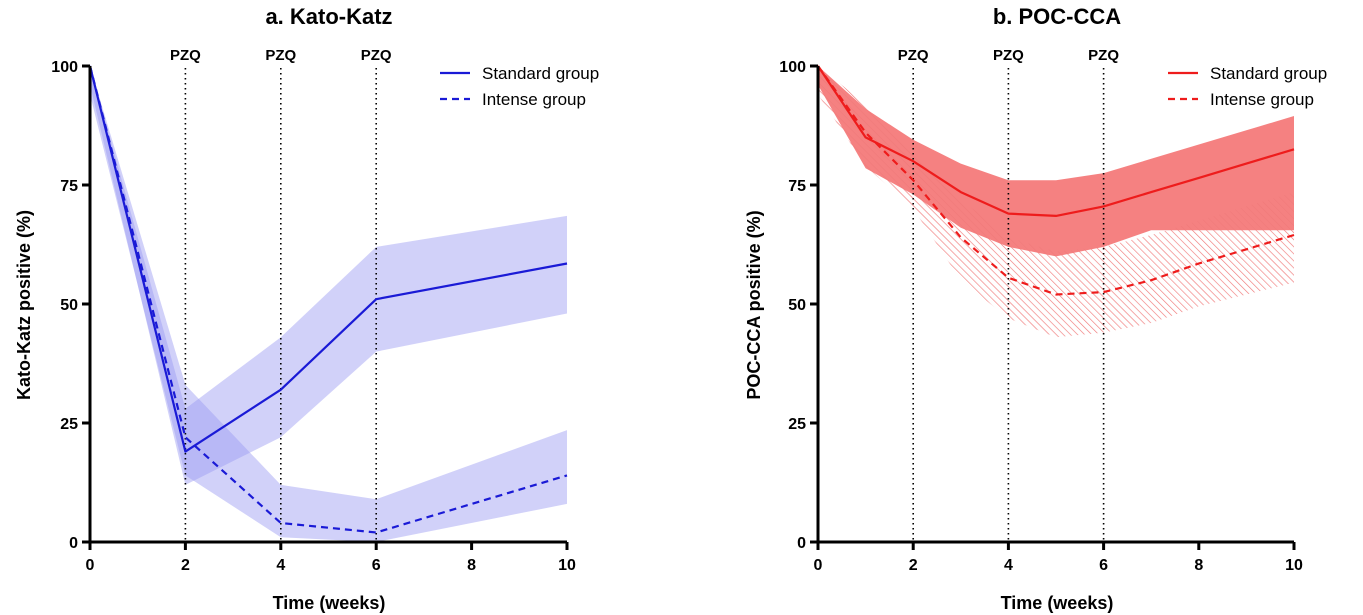 This screenshot has width=1363, height=615. I want to click on panel-a-y-tick-label: 25, so click(69, 424).